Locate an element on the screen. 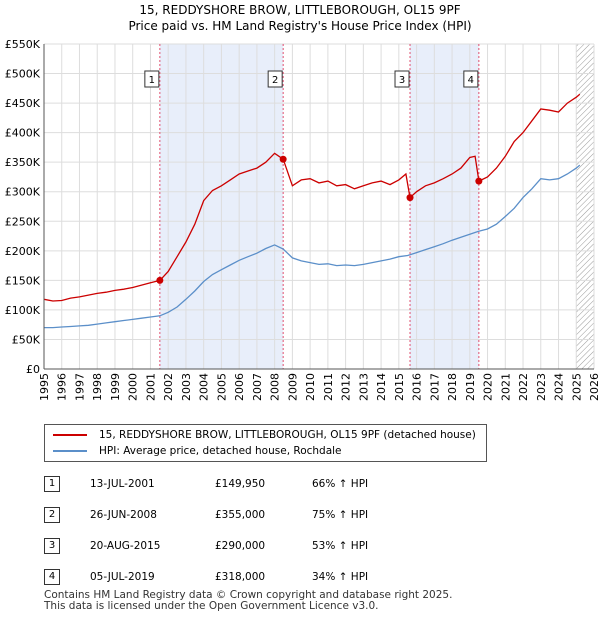 This screenshot has width=600, height=620. x-tick-label: 1998 is located at coordinates (97, 387).